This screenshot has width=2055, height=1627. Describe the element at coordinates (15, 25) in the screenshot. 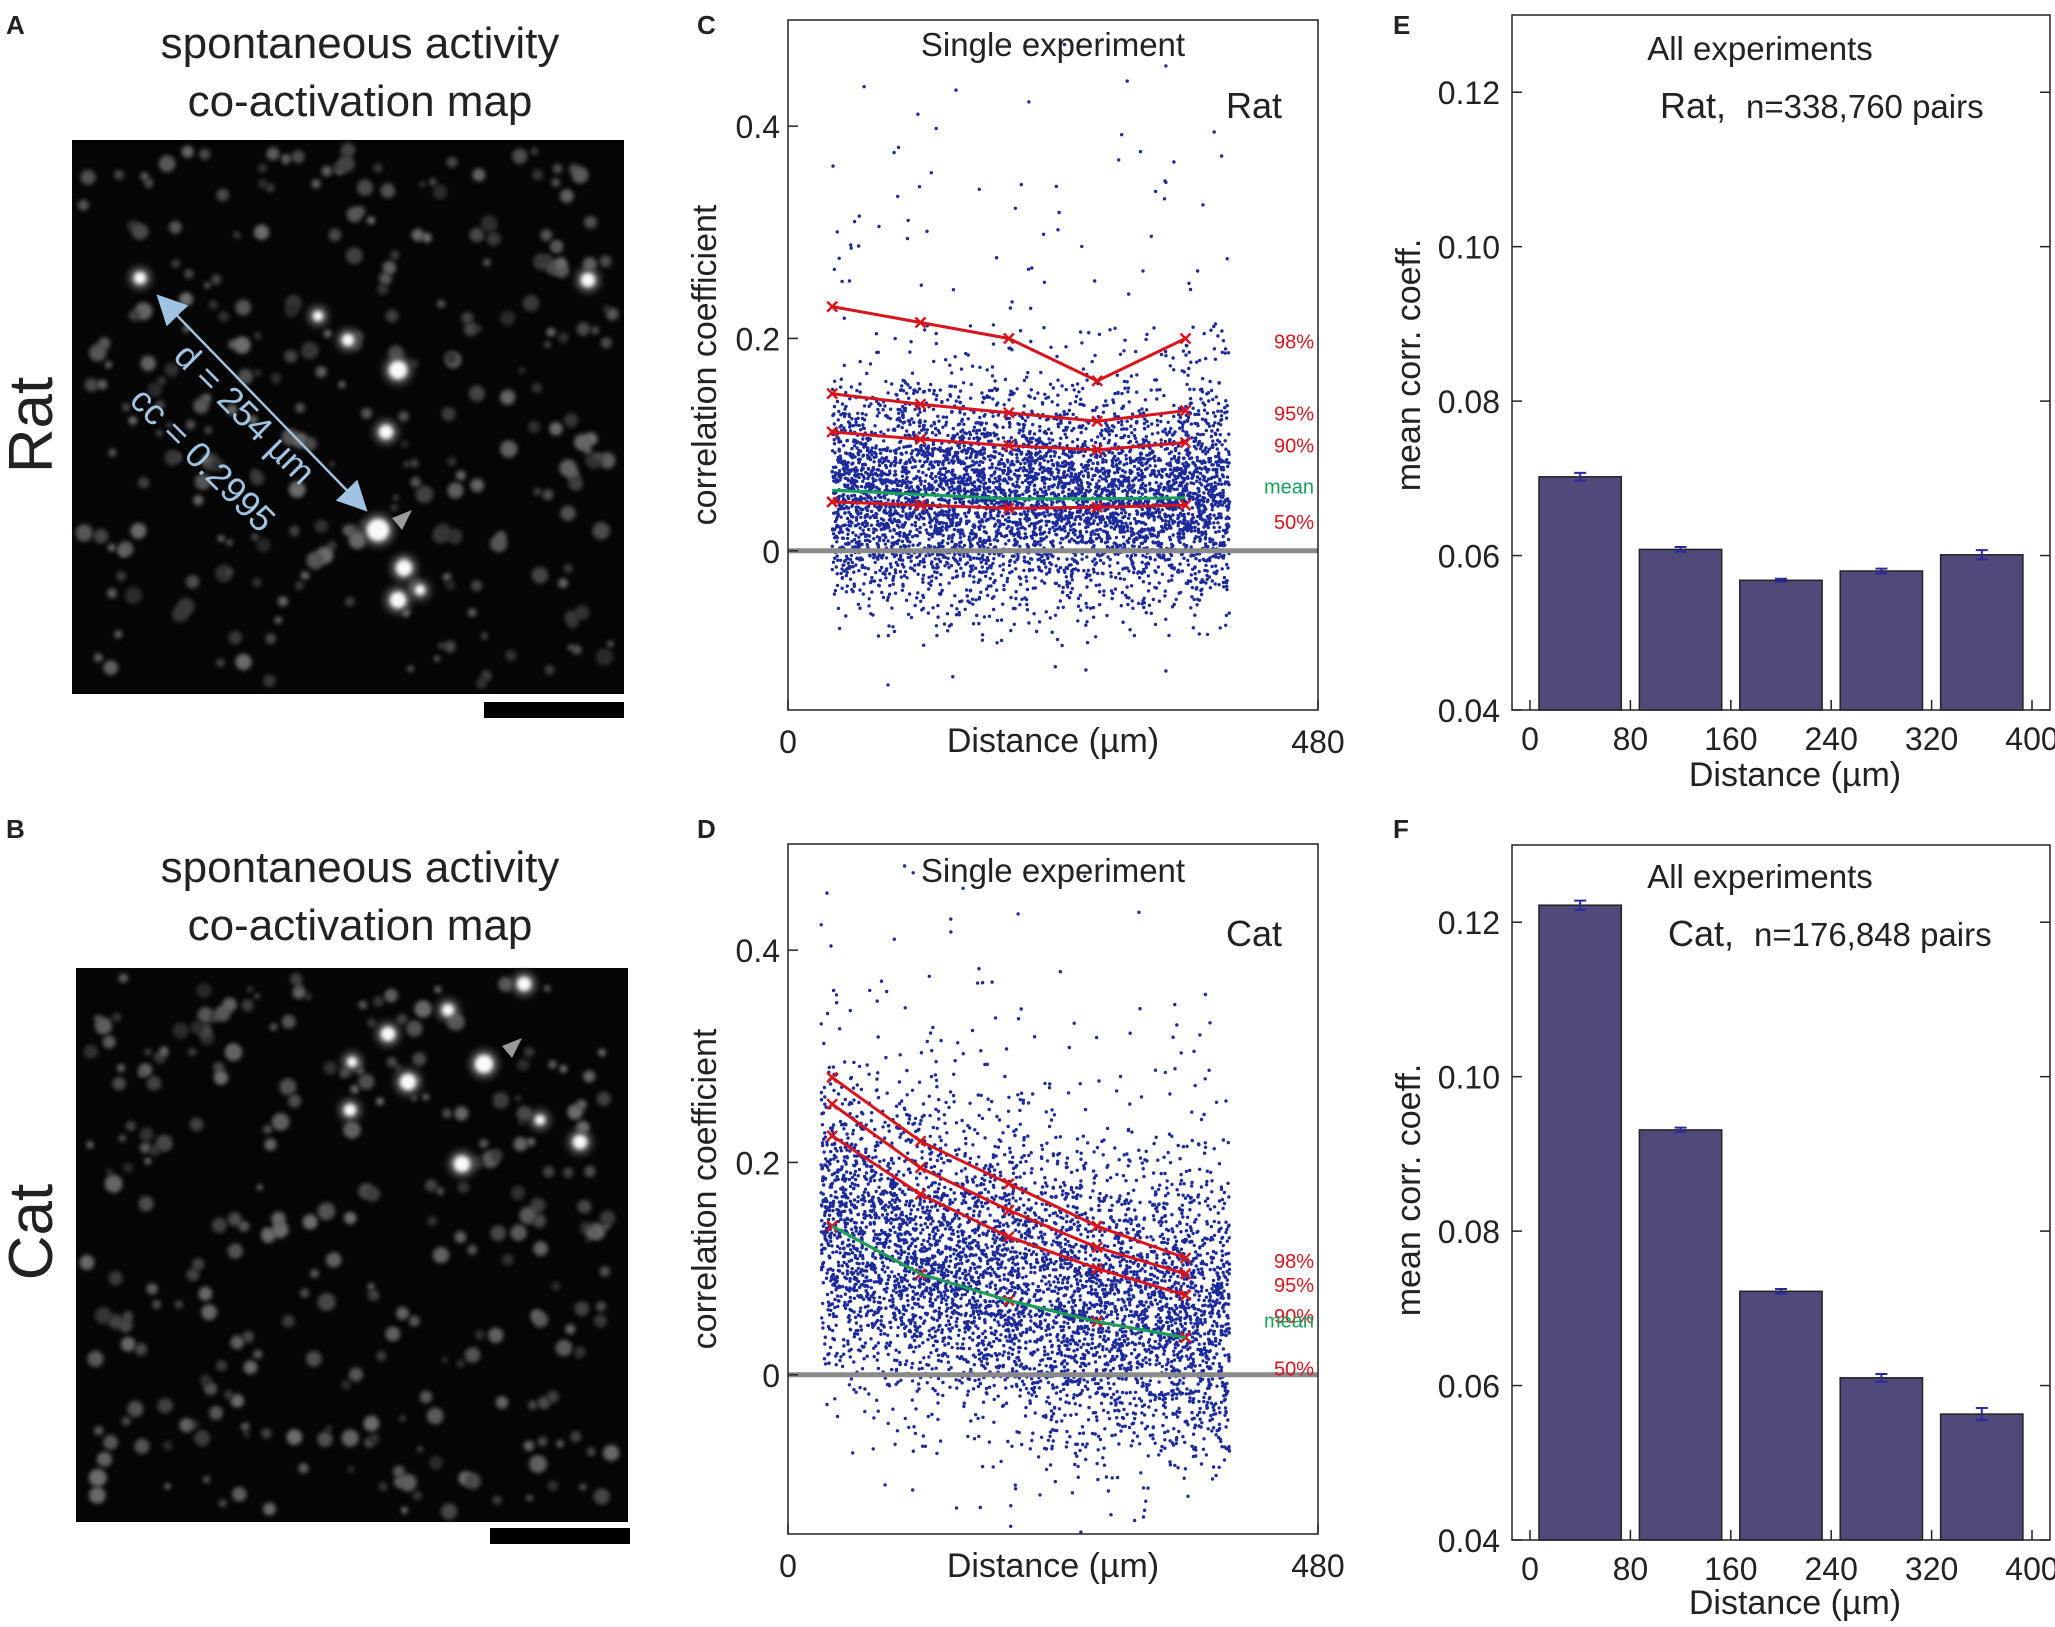

I see `panel-letter-a: A` at that location.